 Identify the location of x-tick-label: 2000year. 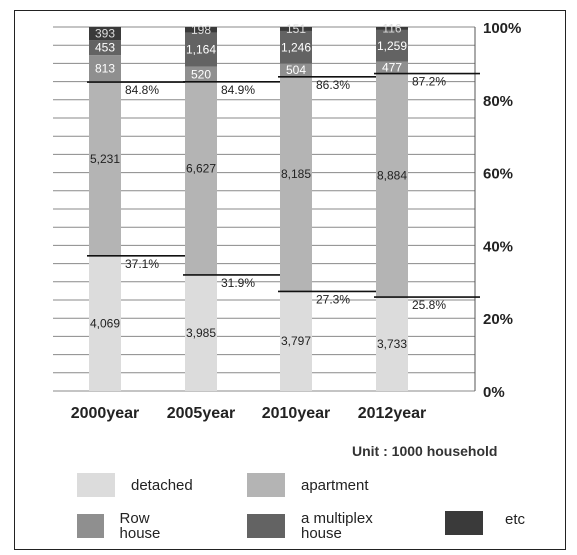
(105, 413).